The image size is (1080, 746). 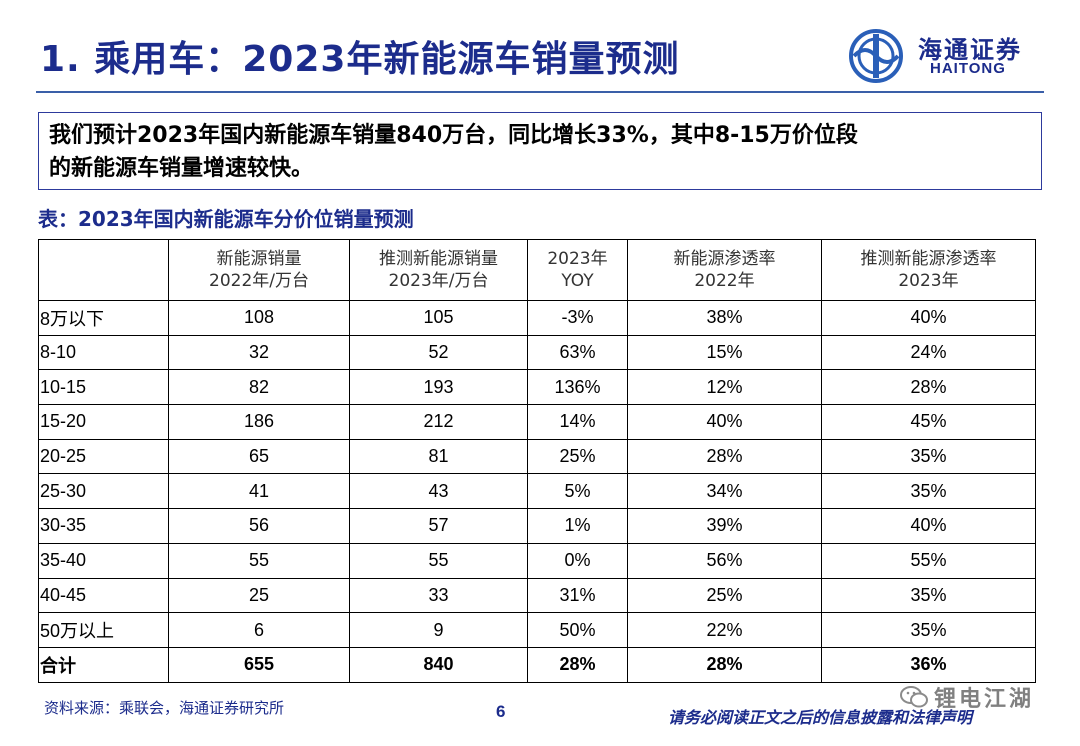 I want to click on table-row: 30-35 56 57 1% 39% 40%, so click(x=537, y=526).